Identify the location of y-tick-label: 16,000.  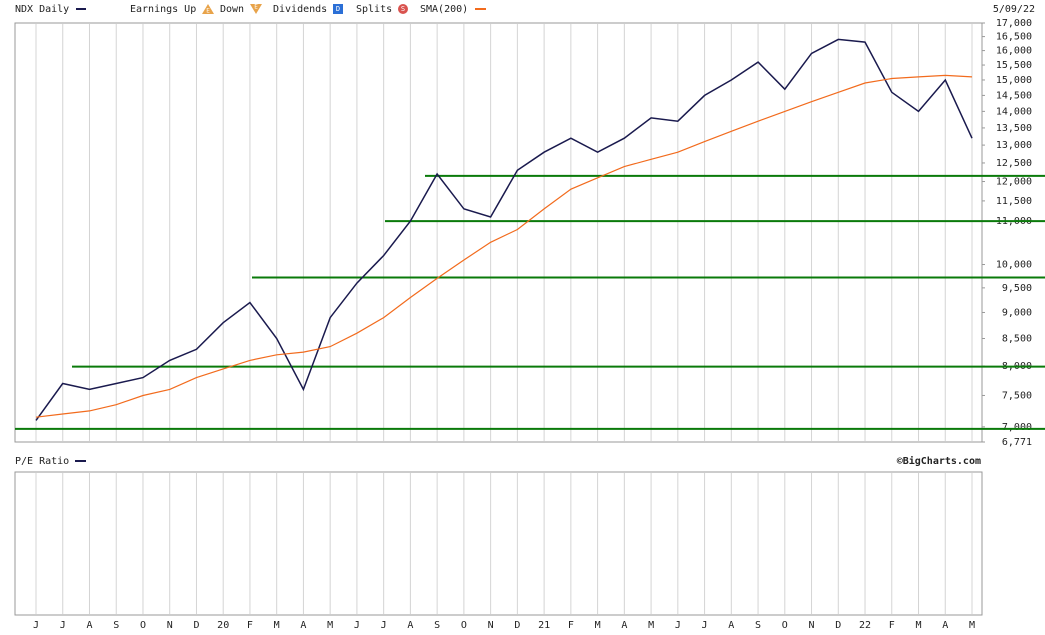
(1014, 51).